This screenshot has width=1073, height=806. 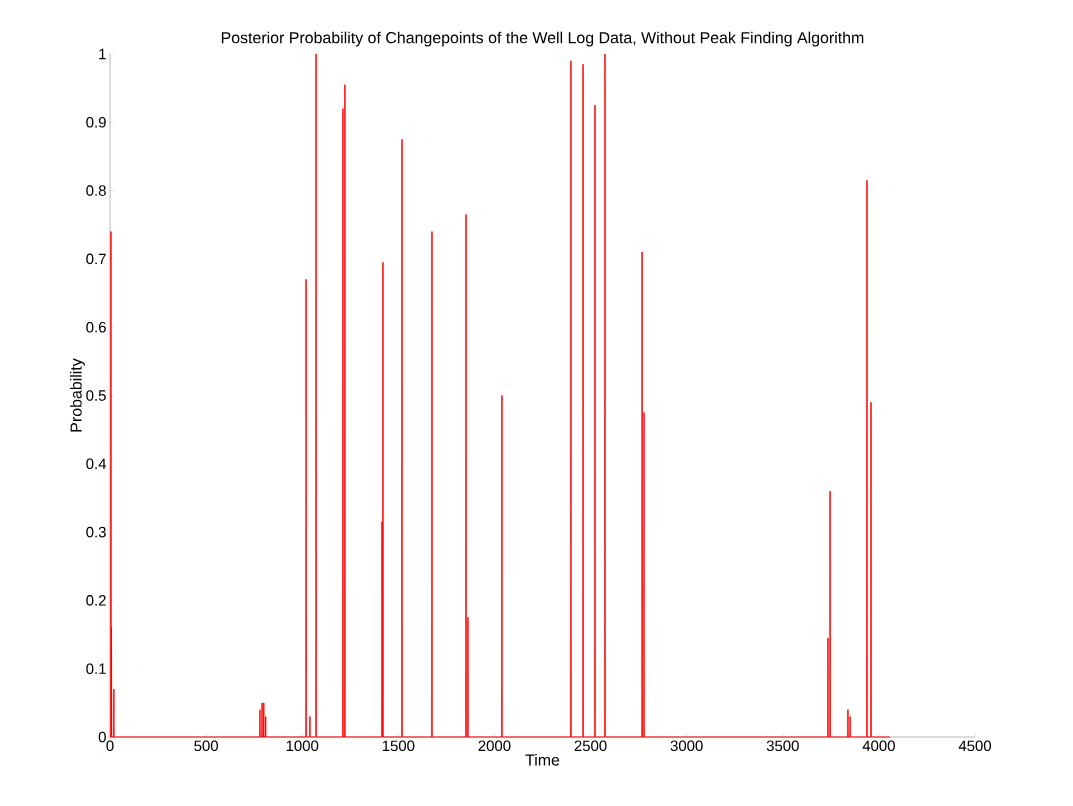 I want to click on x-axis-title: Time, so click(x=542, y=759).